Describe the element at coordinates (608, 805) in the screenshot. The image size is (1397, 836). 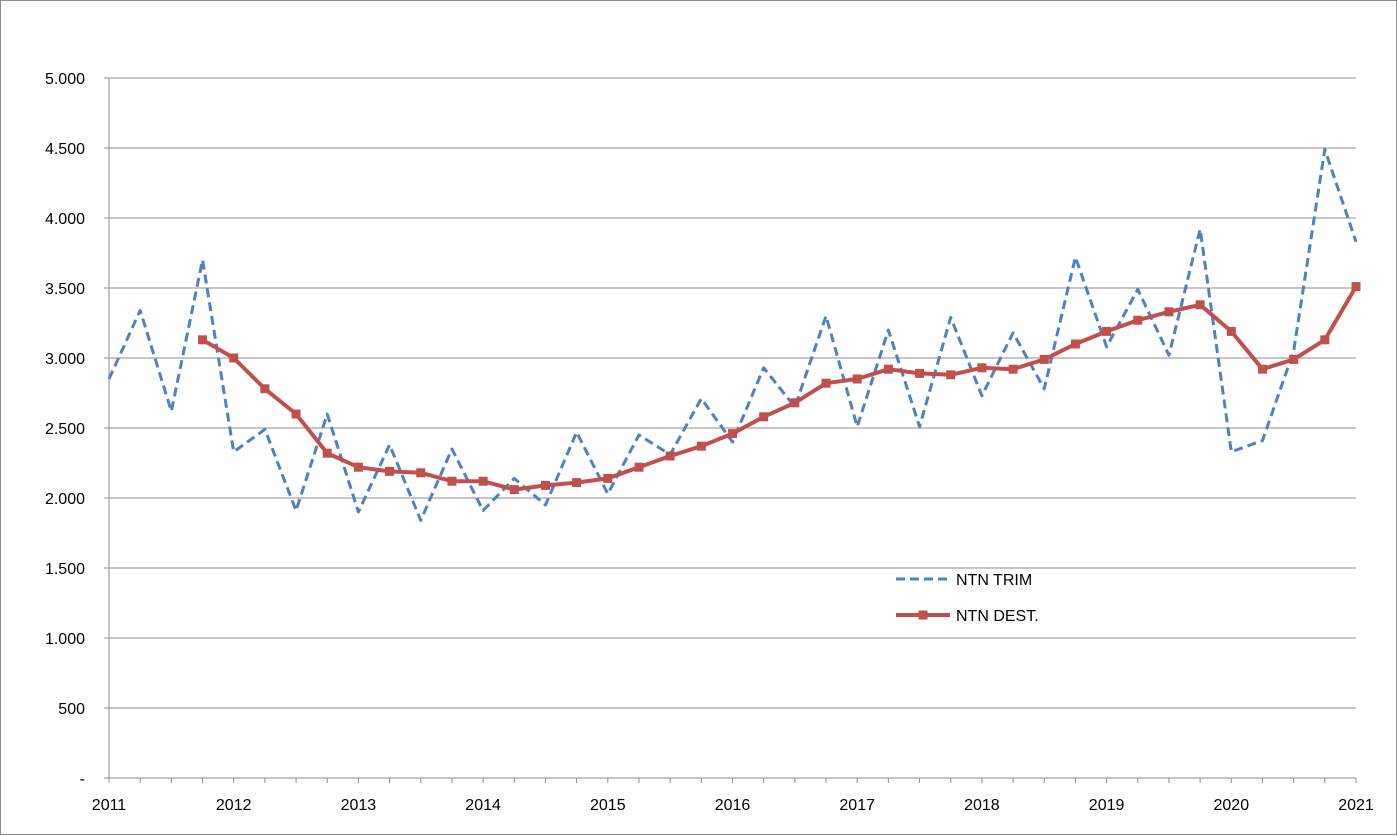
I see `x-tick-label: 2015` at that location.